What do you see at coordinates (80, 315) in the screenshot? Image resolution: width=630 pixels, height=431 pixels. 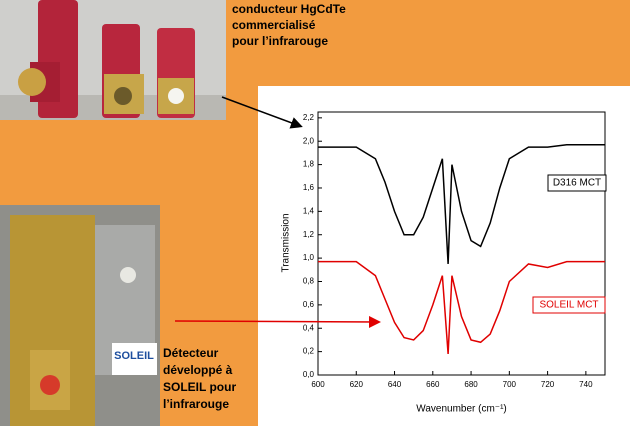 I see `photo-soleil-detector: SOLEIL` at bounding box center [80, 315].